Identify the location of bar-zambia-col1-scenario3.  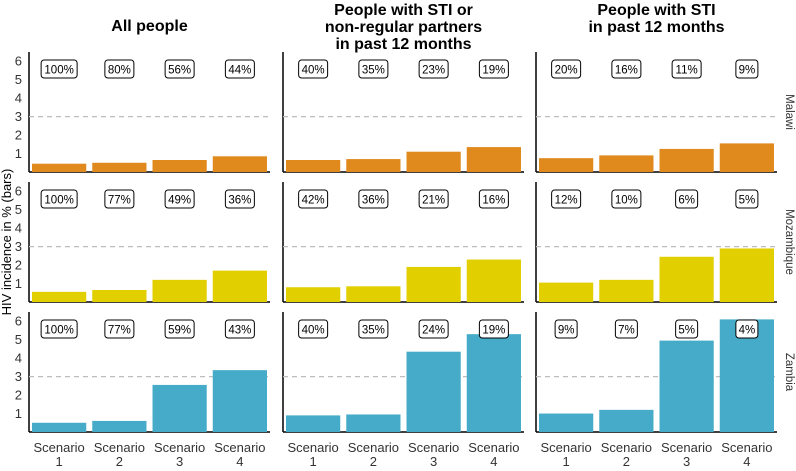
(179, 408).